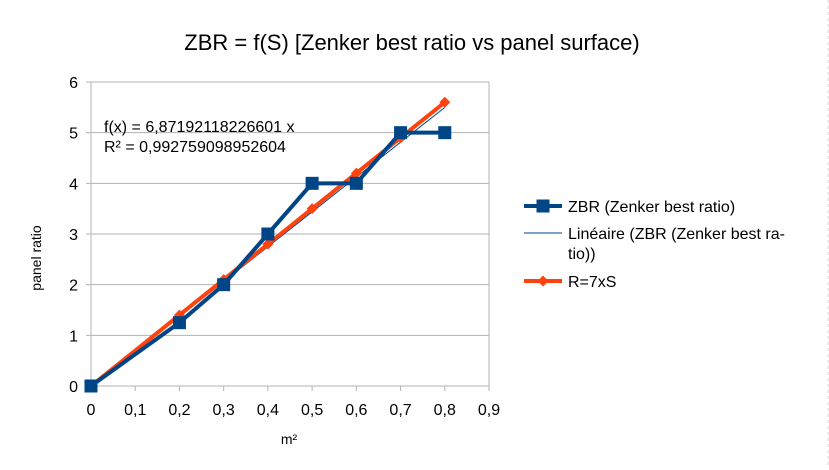 The height and width of the screenshot is (470, 829). I want to click on y-tick-label: 3, so click(73, 235).